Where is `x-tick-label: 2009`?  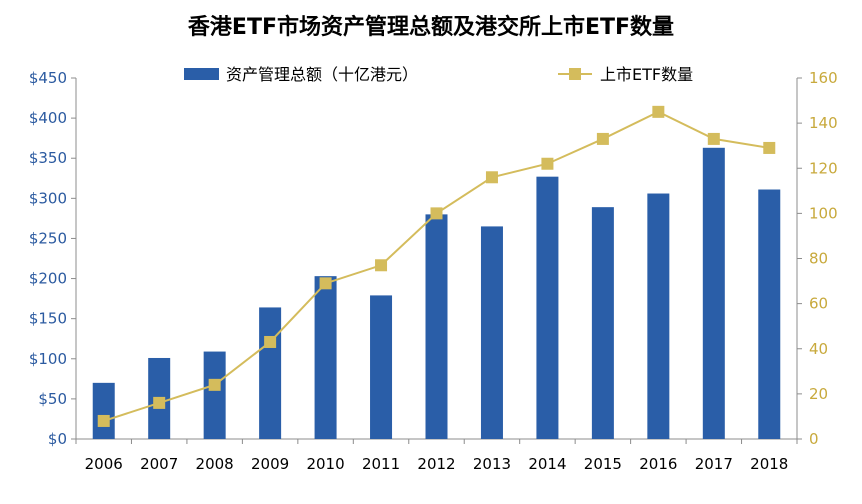 x-tick-label: 2009 is located at coordinates (270, 464).